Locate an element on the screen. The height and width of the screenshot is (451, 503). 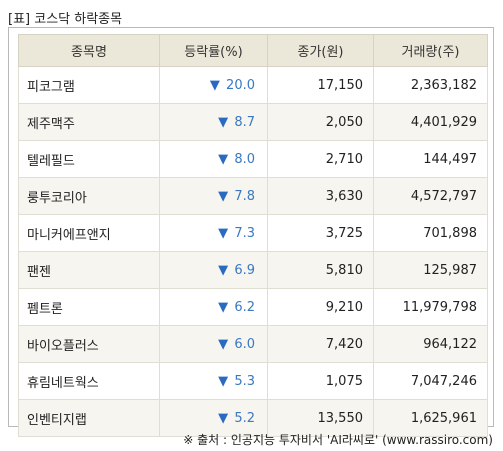
header-row: 종목명 등락률(%) 종가(원) 거래량(주) is located at coordinates (253, 50).